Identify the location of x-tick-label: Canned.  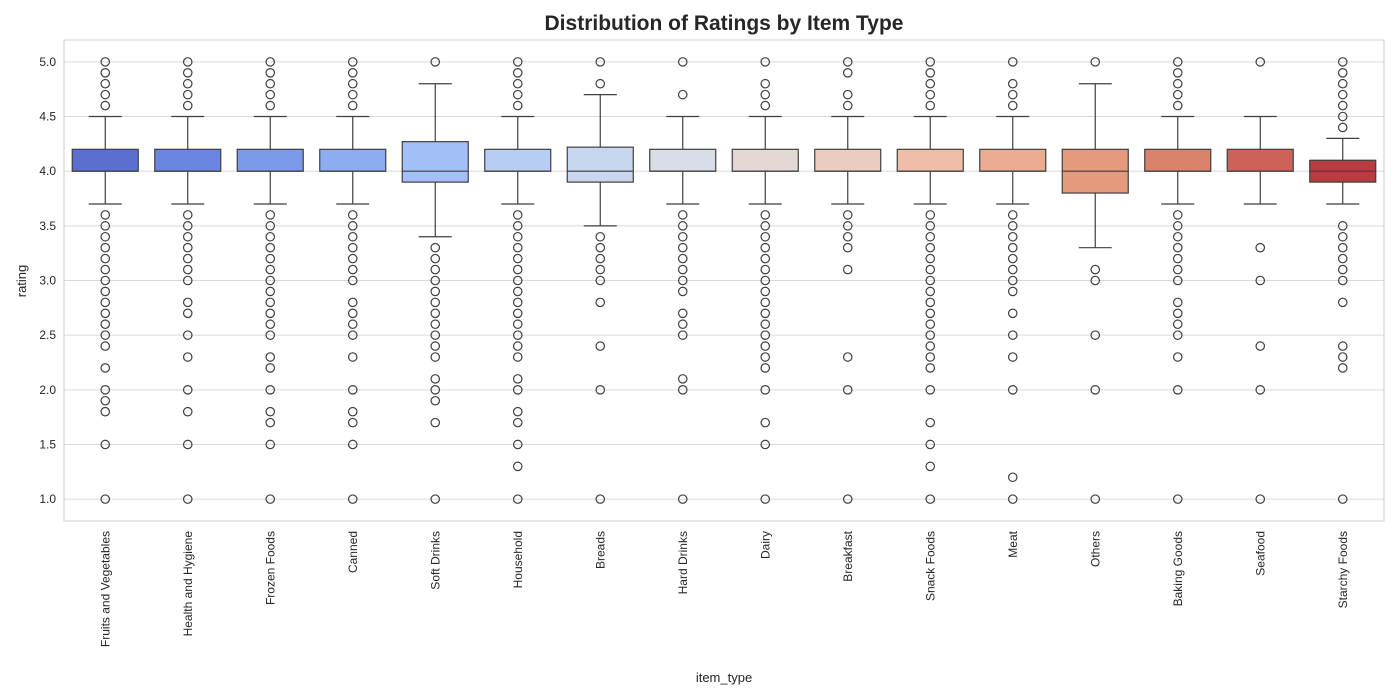
(353, 552).